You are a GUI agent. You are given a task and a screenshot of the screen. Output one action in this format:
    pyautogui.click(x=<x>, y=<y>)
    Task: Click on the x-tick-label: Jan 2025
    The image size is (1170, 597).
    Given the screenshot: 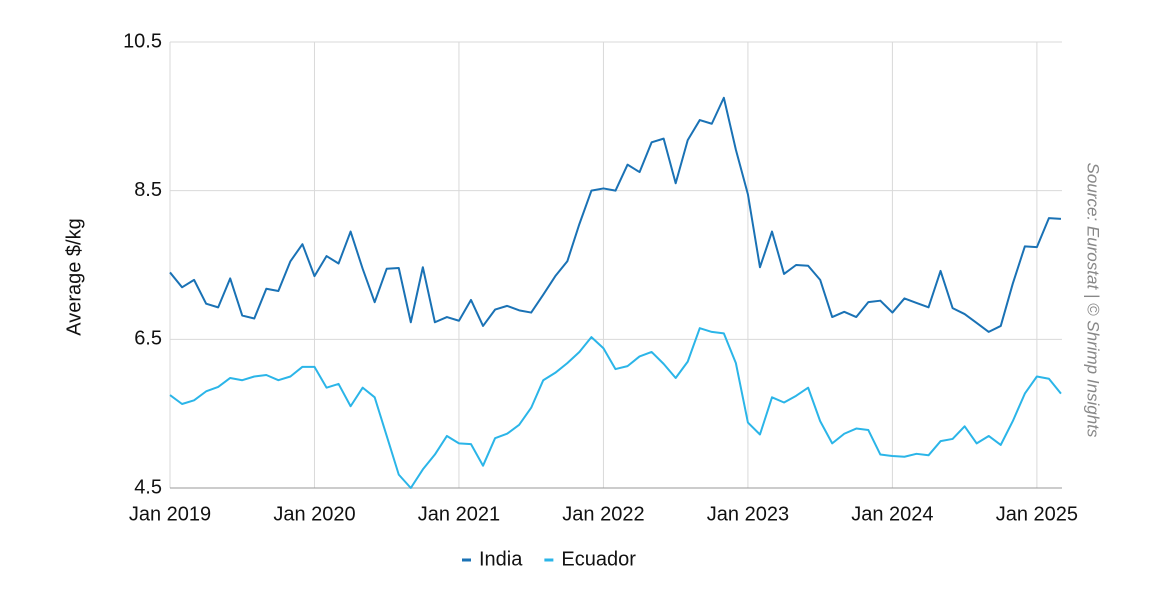 What is the action you would take?
    pyautogui.click(x=1037, y=514)
    